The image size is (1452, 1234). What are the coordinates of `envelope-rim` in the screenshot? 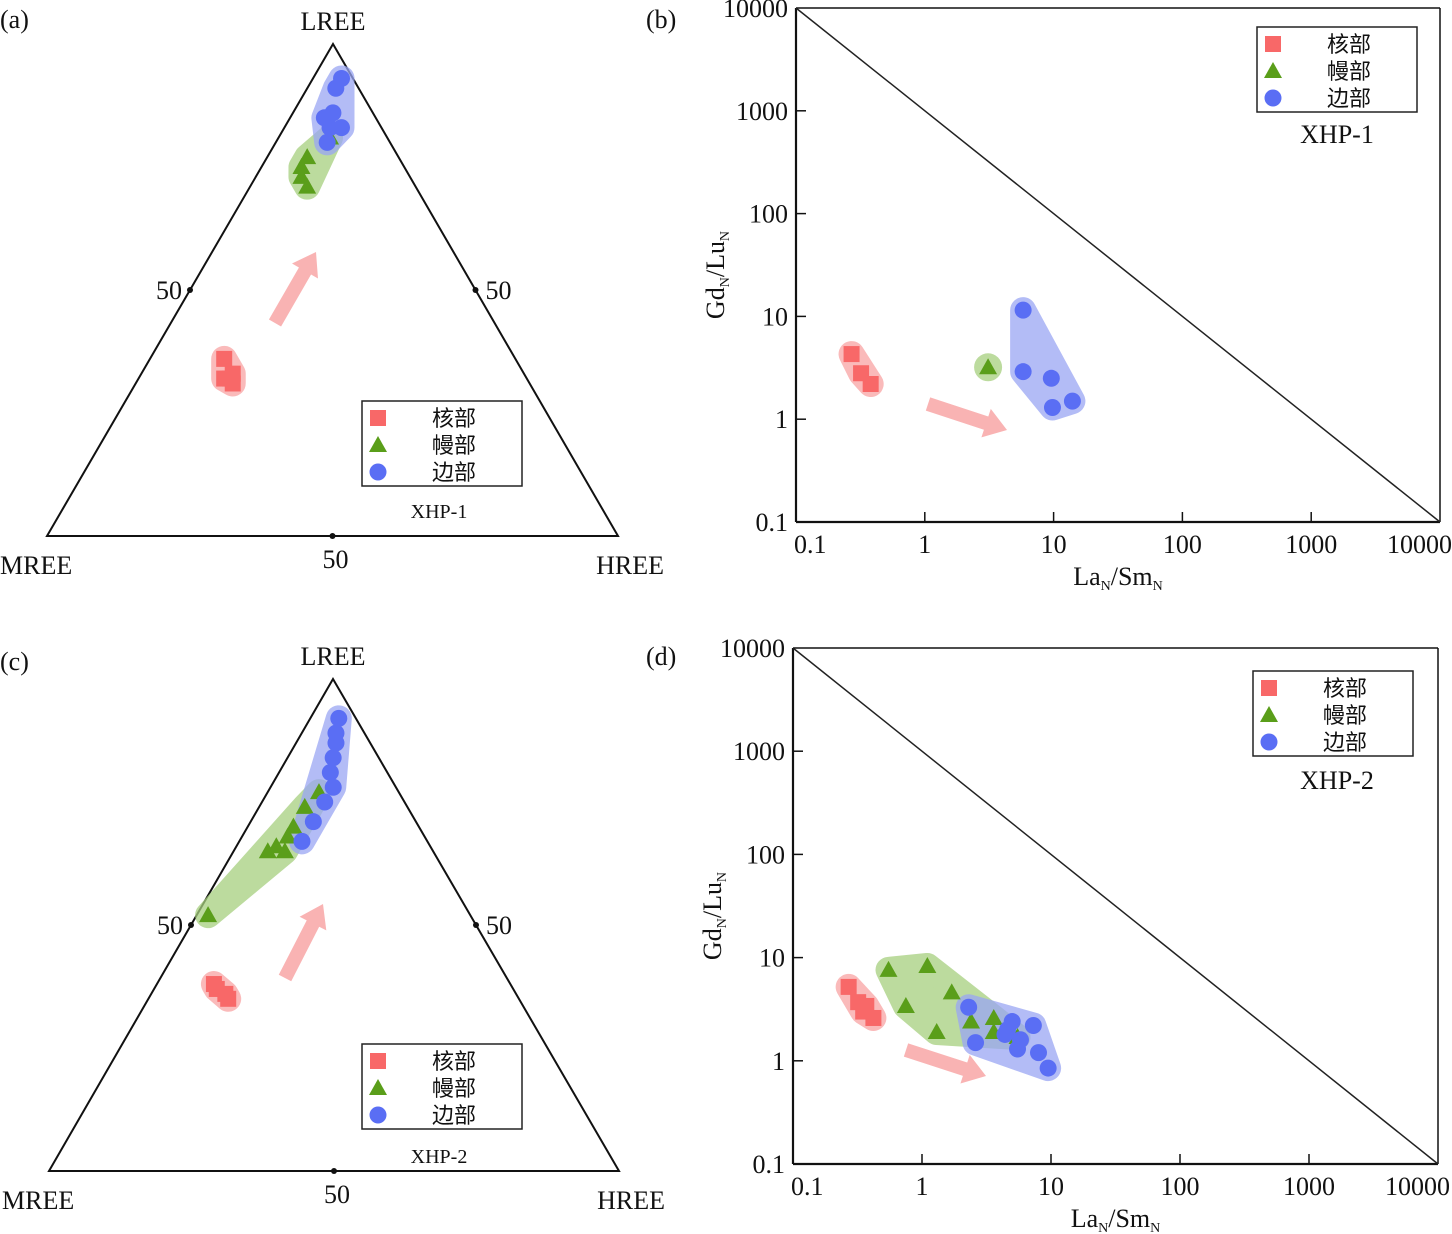 It's located at (1048, 359).